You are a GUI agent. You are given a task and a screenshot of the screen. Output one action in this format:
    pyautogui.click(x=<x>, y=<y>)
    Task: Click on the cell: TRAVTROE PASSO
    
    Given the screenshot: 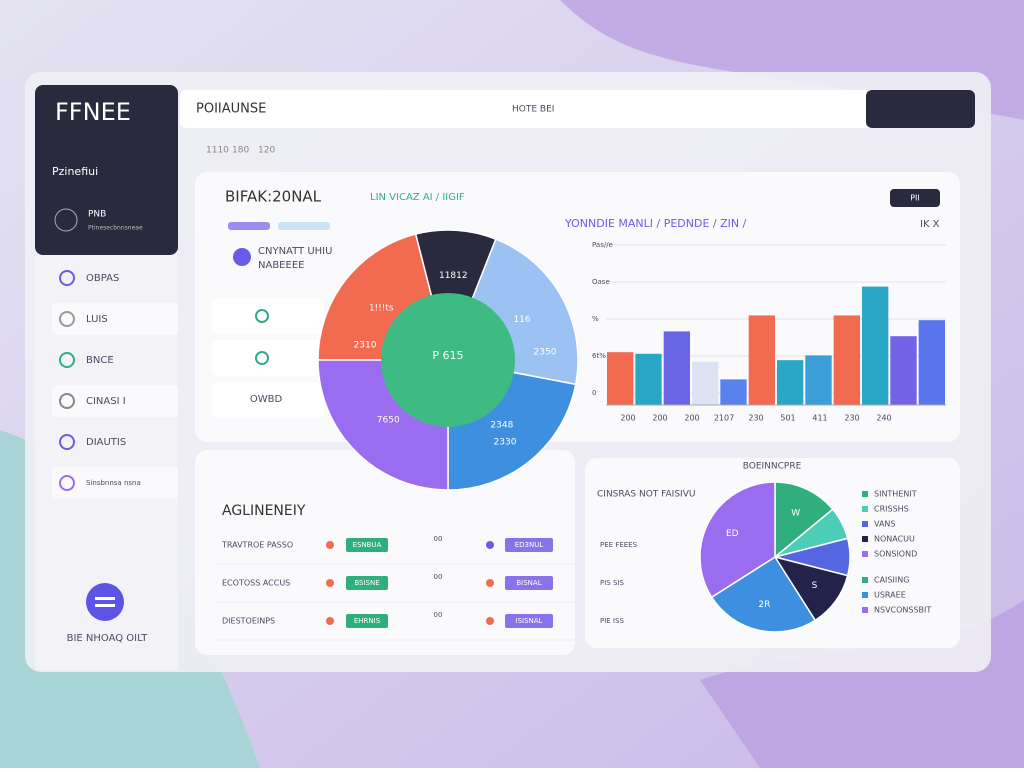 What is the action you would take?
    pyautogui.click(x=257, y=545)
    